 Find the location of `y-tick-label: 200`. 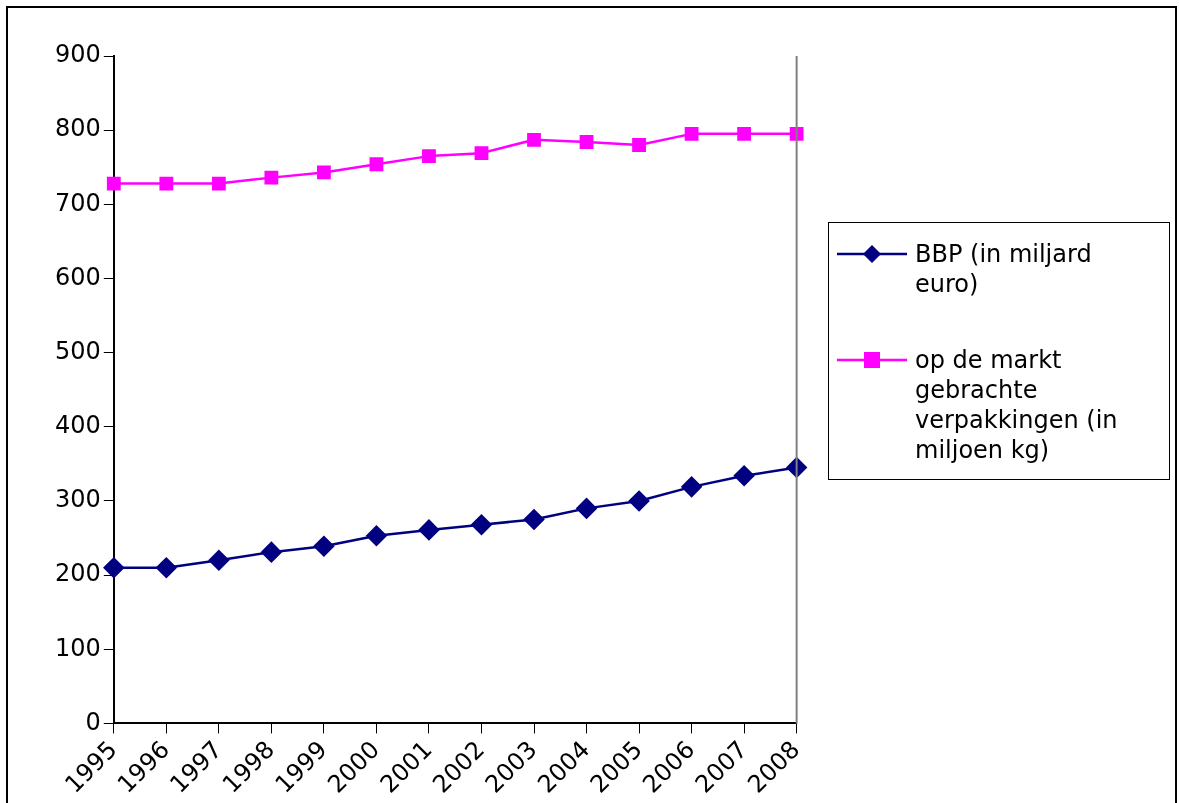

y-tick-label: 200 is located at coordinates (78, 573).